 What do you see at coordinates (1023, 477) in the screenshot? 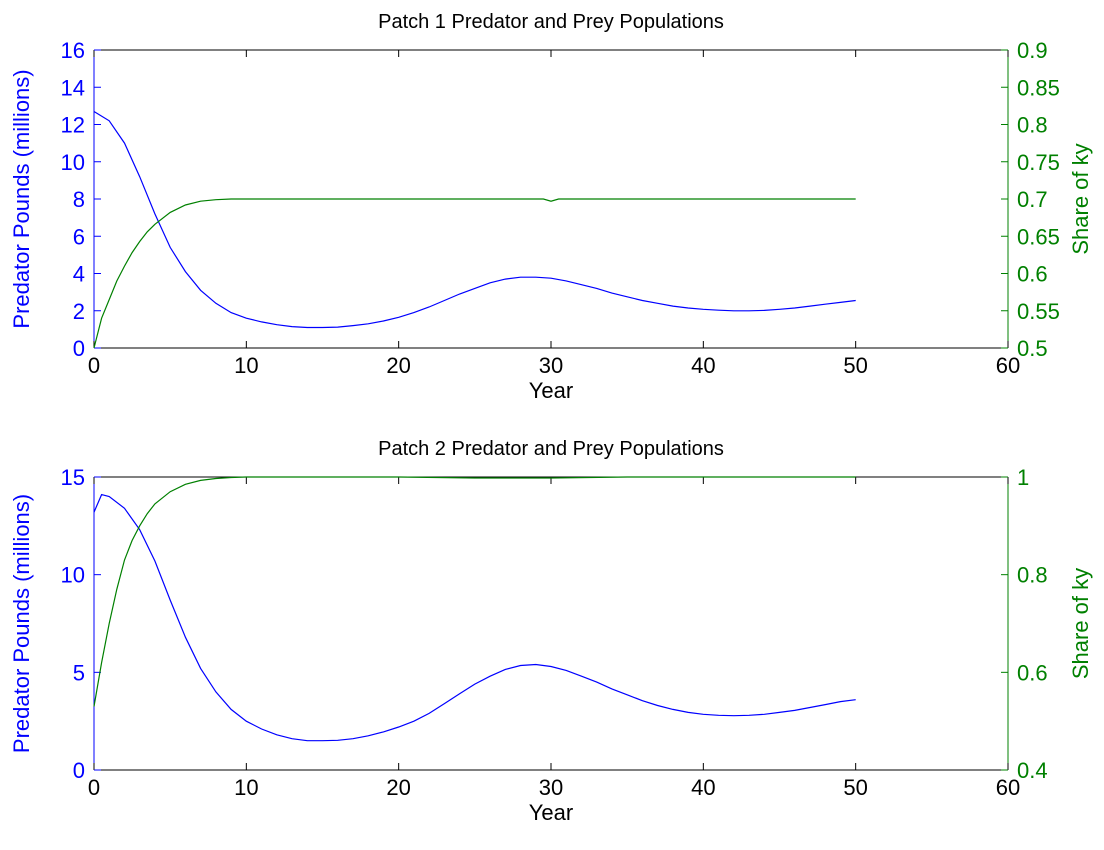
I see `right-y-tick-label: 1` at bounding box center [1023, 477].